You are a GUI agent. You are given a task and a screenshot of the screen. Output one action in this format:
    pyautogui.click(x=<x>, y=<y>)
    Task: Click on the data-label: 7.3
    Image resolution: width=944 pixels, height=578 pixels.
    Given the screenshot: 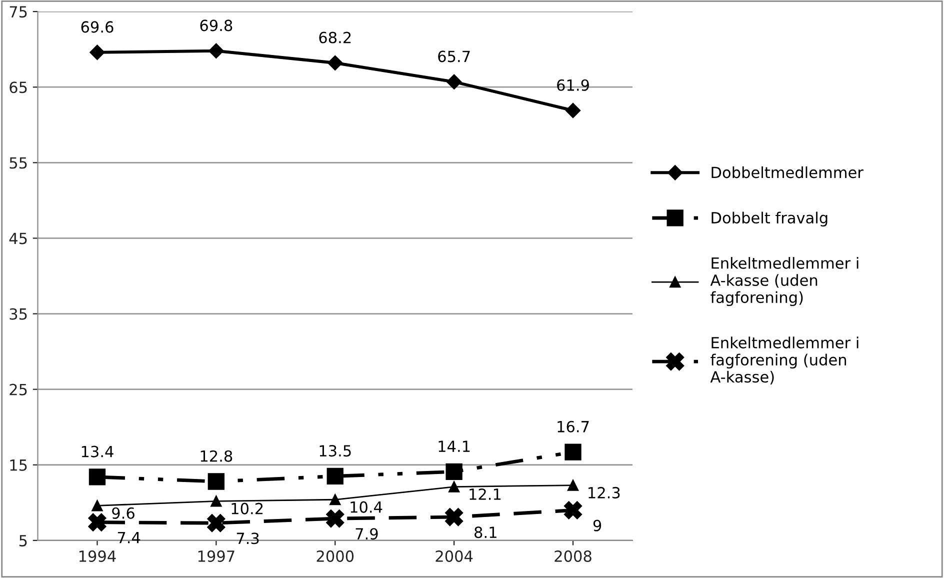 What is the action you would take?
    pyautogui.click(x=247, y=538)
    